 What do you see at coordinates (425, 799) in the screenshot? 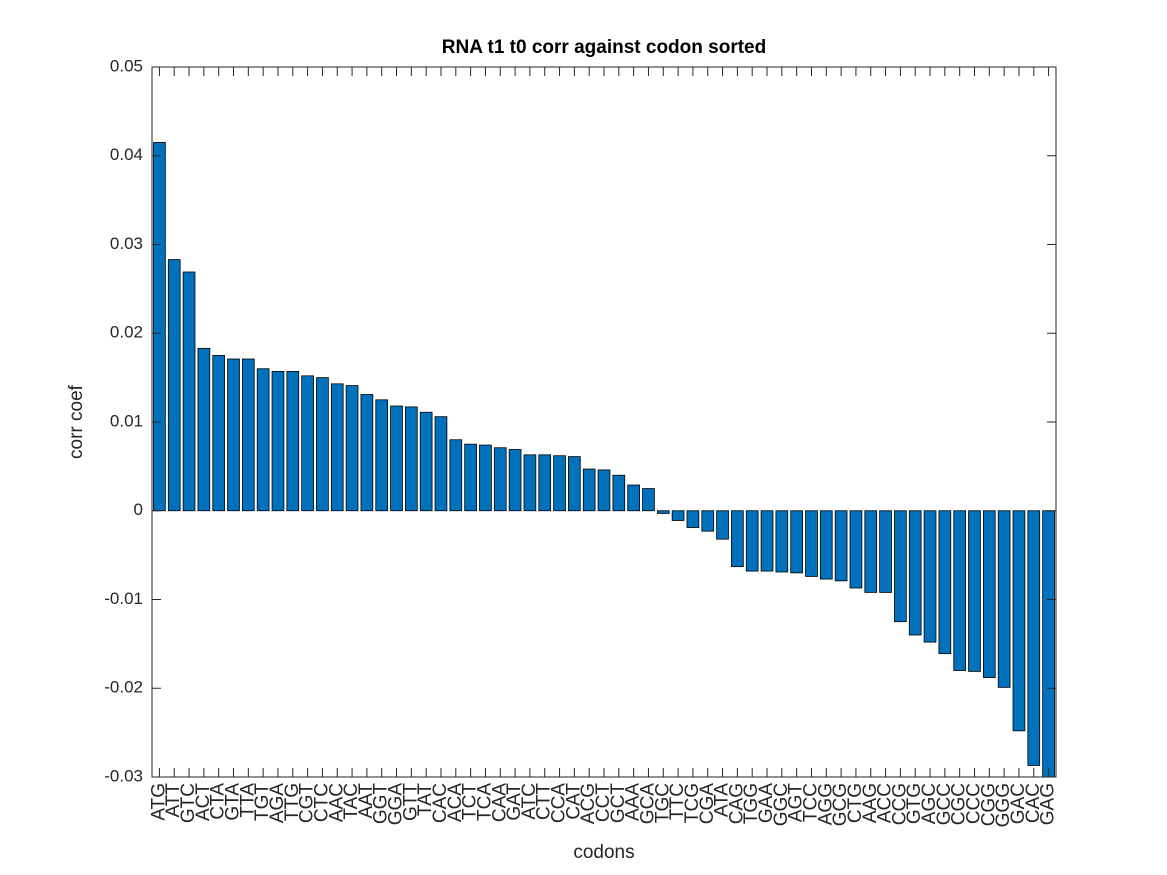
I see `x-tick-label: TAT` at bounding box center [425, 799].